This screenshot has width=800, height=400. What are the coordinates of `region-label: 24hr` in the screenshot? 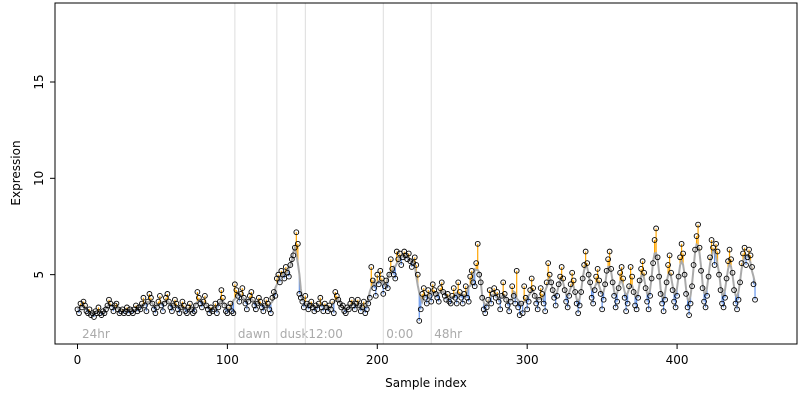 It's located at (96, 334).